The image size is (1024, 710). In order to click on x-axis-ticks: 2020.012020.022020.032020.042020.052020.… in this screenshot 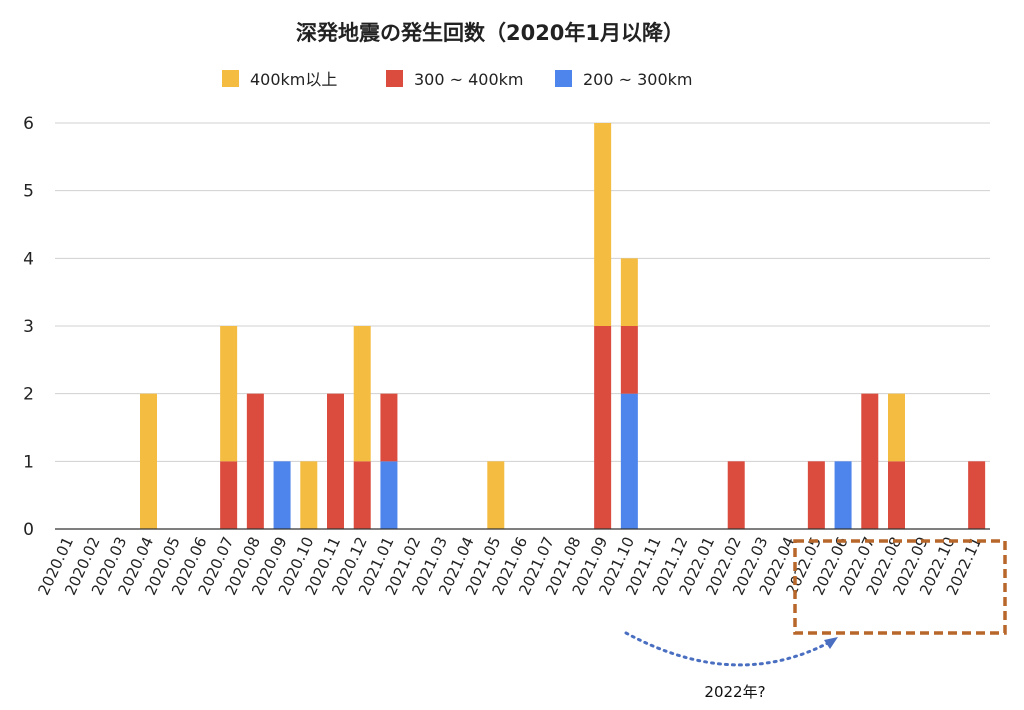, I will do `click(509, 566)`.